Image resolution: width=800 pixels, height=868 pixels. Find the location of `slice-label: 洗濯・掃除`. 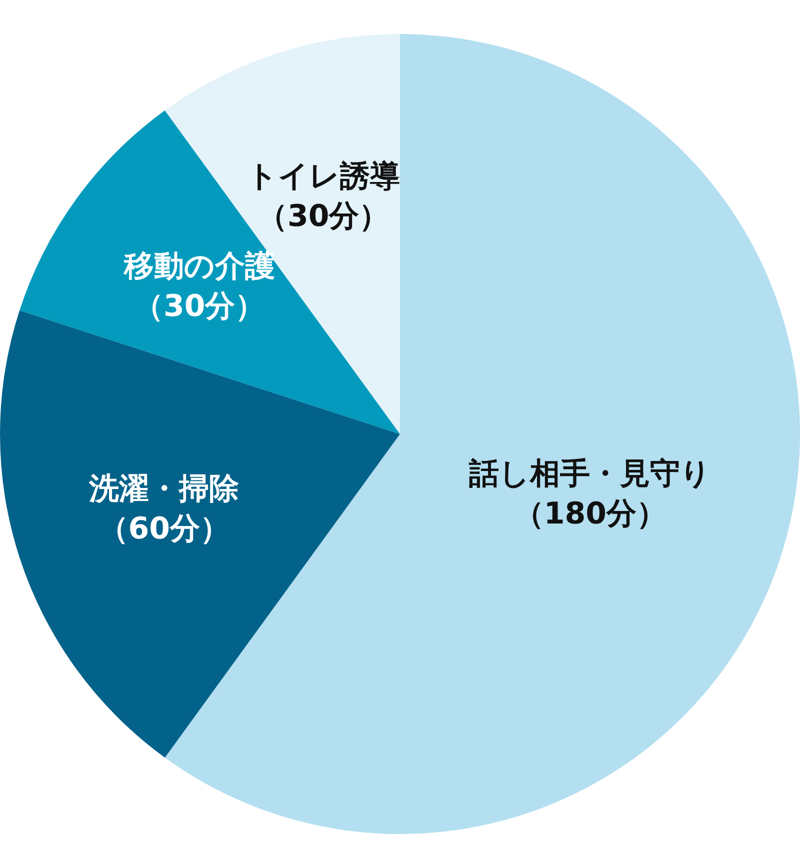

slice-label: 洗濯・掃除 is located at coordinates (164, 488).